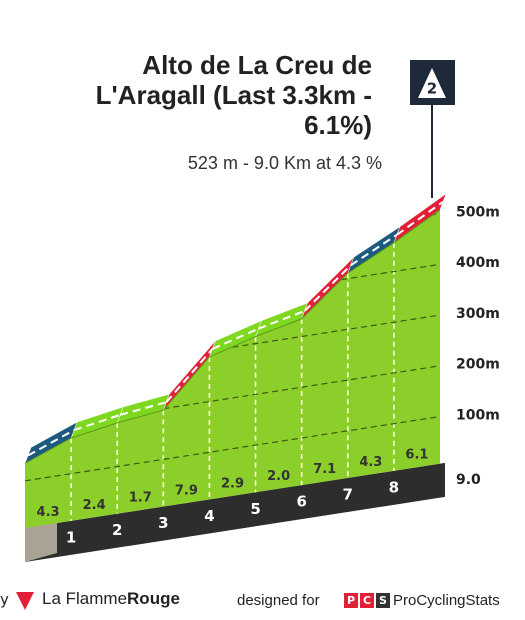 This screenshot has height=620, width=525. What do you see at coordinates (432, 89) in the screenshot?
I see `badge-number: 2` at bounding box center [432, 89].